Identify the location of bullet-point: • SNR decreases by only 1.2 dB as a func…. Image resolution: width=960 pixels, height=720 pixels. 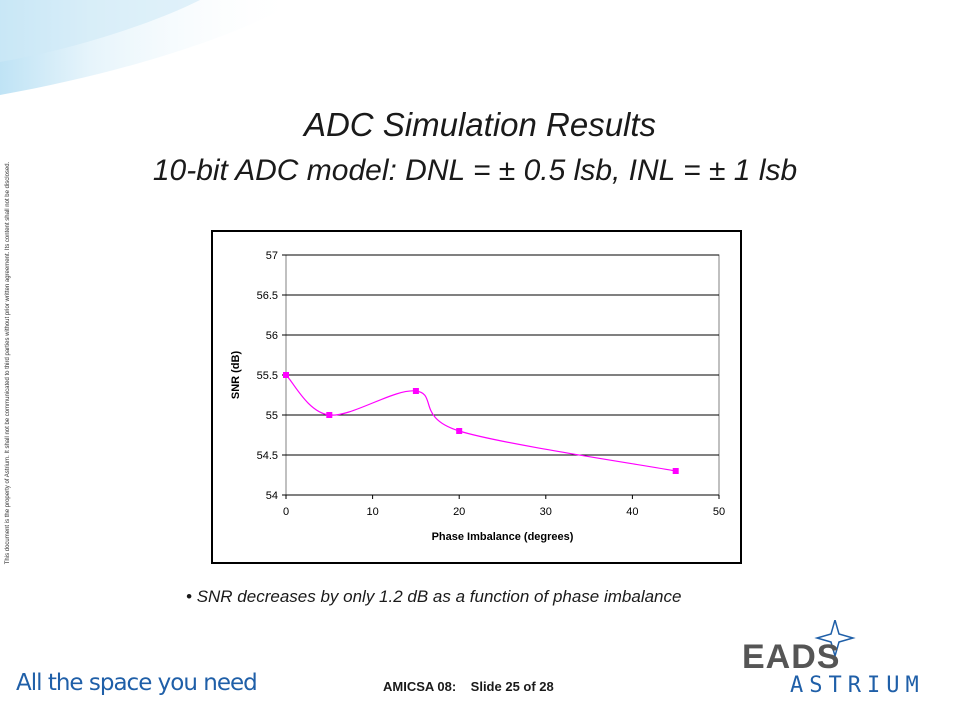
(434, 596).